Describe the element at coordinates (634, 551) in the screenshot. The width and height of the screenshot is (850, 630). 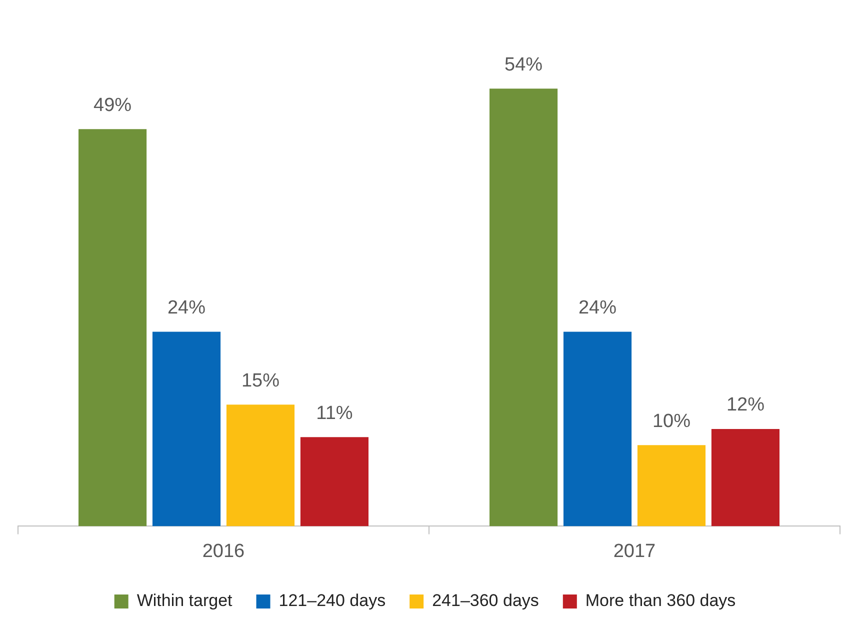
I see `x-tick-label: 2017` at that location.